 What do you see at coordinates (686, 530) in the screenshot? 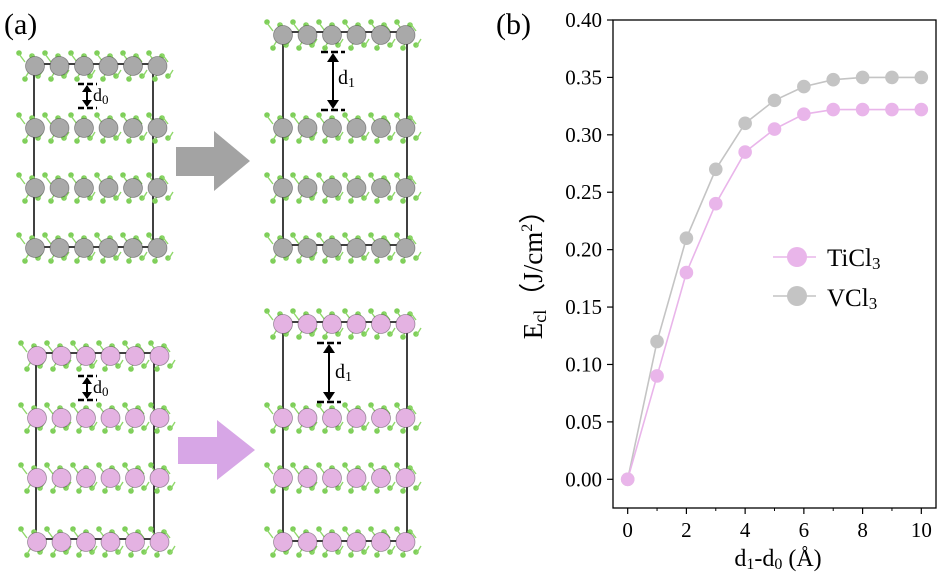
I see `x-tick-label: 2` at bounding box center [686, 530].